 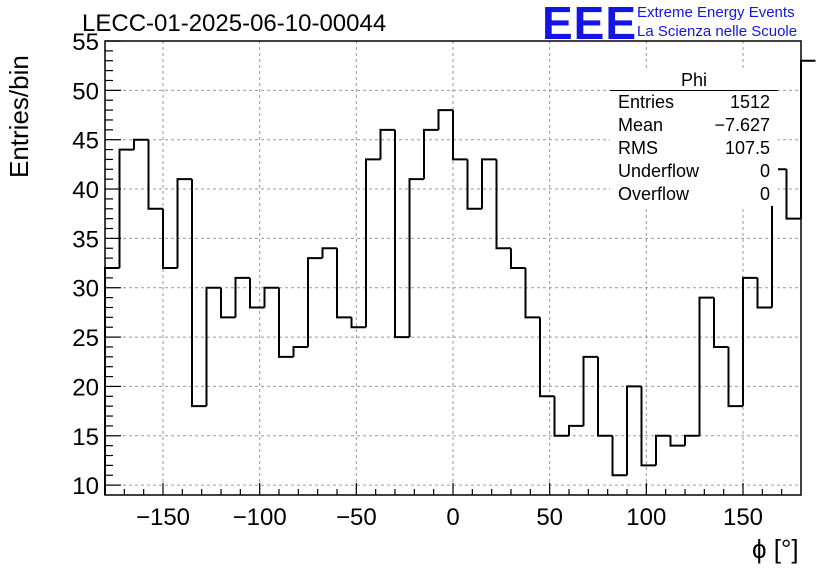 What do you see at coordinates (659, 171) in the screenshot?
I see `stats-label: Underflow` at bounding box center [659, 171].